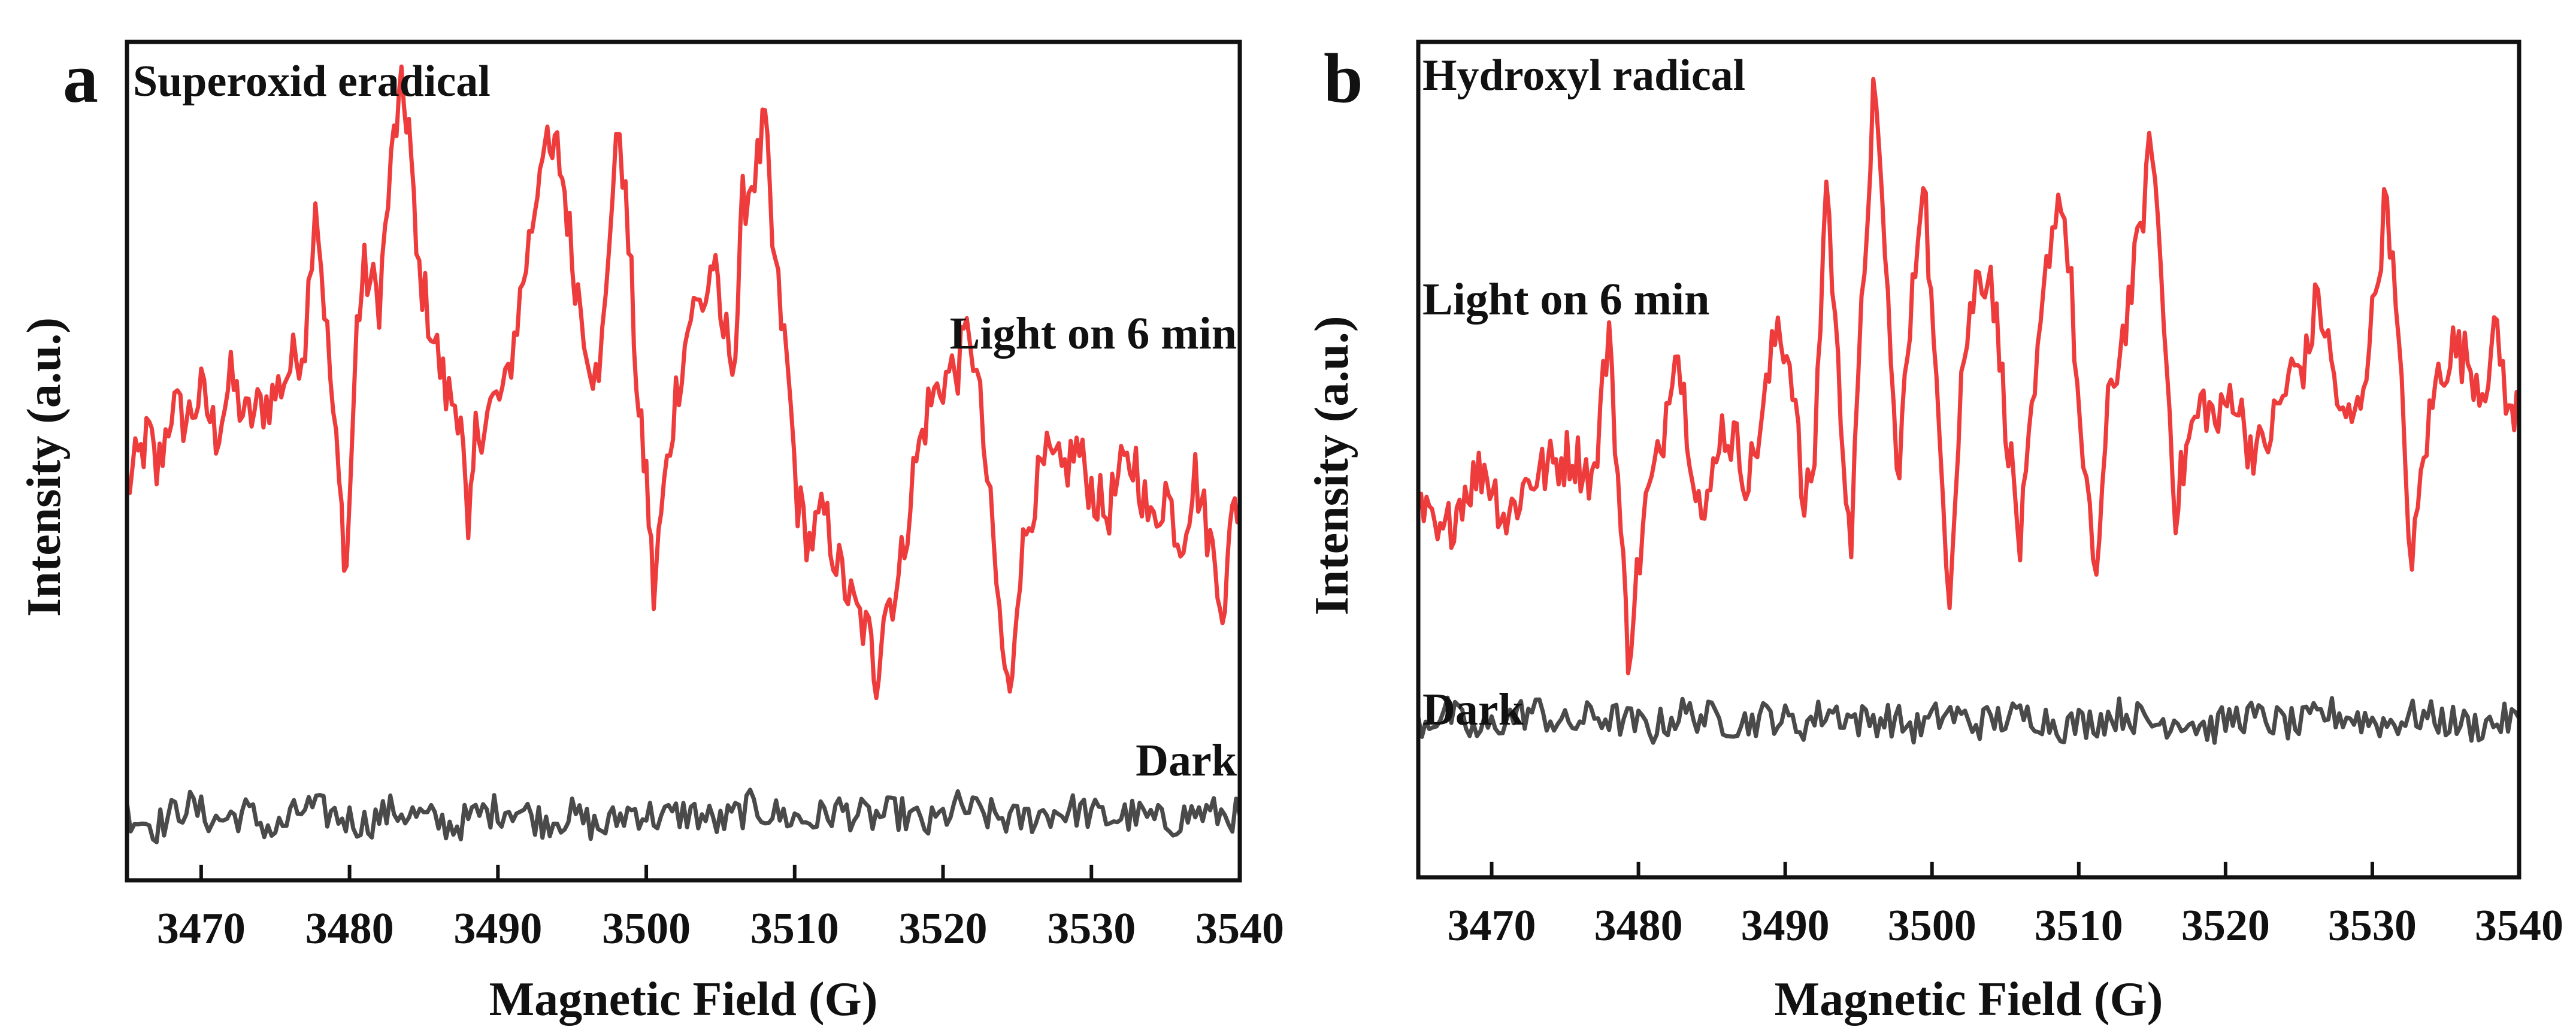  I want to click on panel-letter: a, so click(80, 78).